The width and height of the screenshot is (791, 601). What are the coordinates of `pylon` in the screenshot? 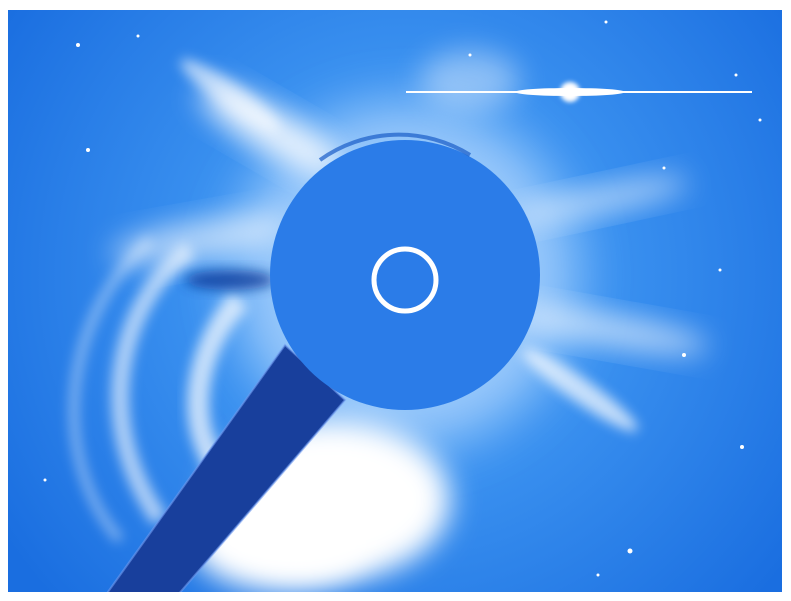 It's located at (226, 468).